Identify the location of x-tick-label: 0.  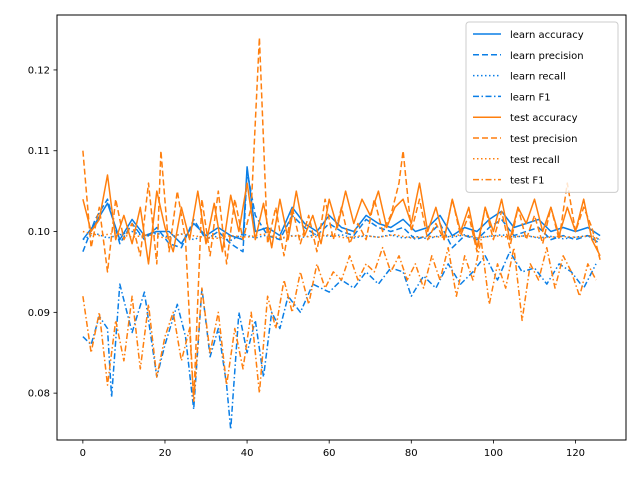
(83, 453).